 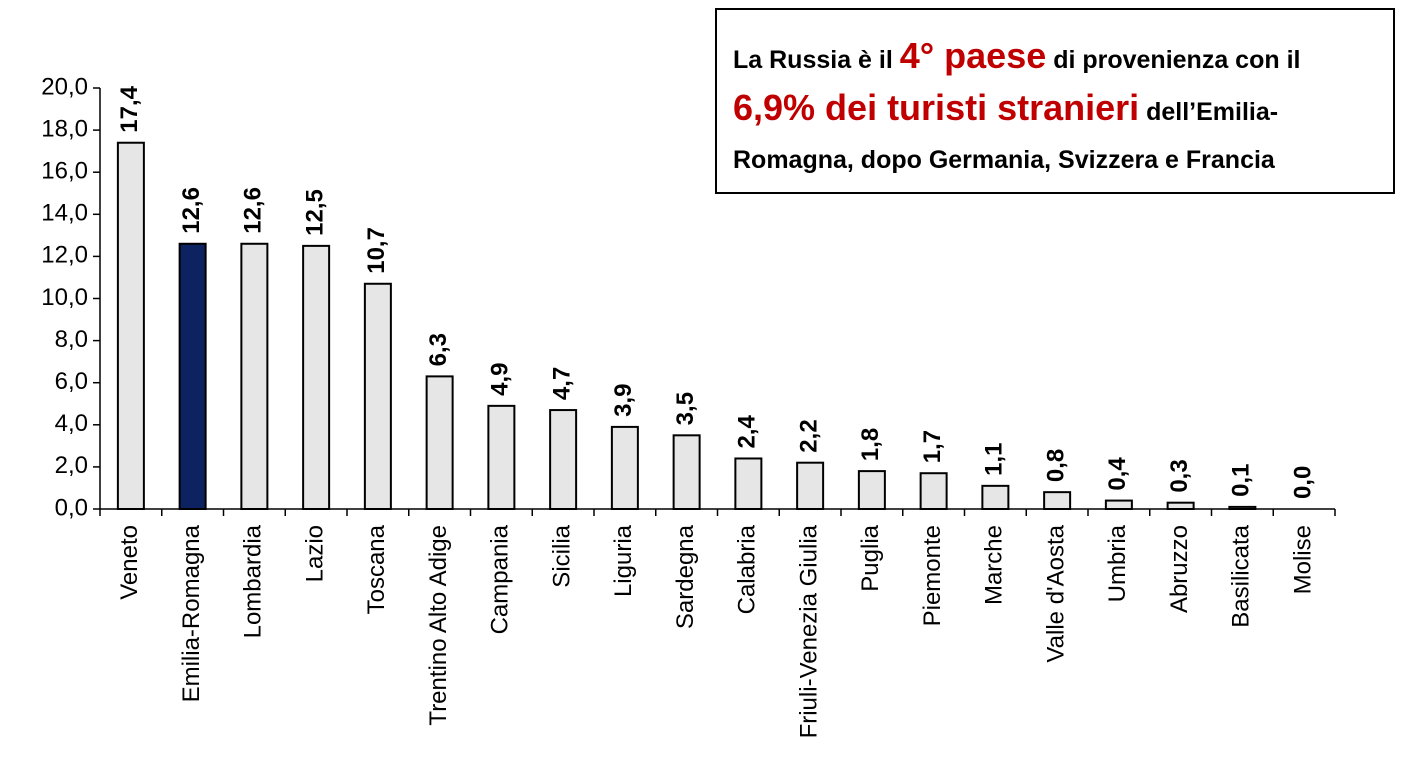 What do you see at coordinates (685, 576) in the screenshot?
I see `x-tick-label: Sardegna` at bounding box center [685, 576].